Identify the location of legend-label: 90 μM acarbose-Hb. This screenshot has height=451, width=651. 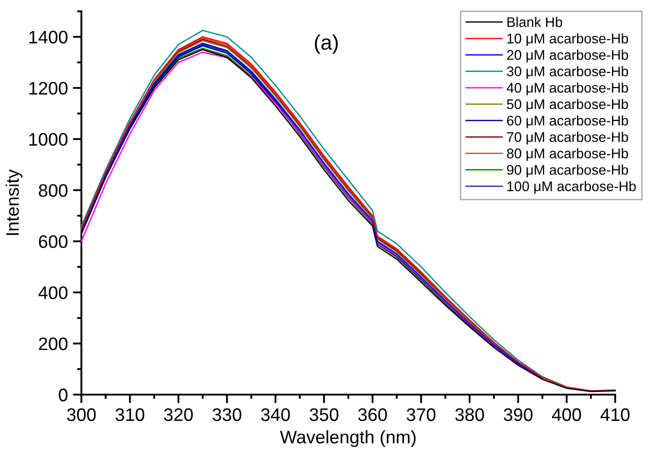
(567, 171).